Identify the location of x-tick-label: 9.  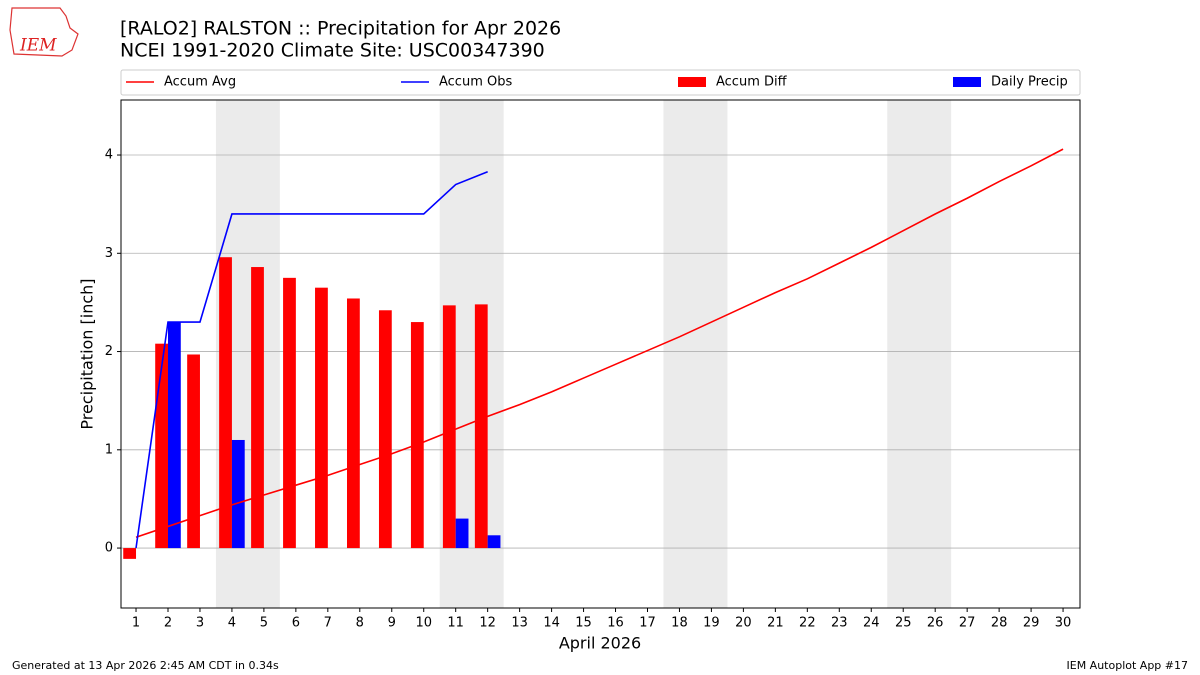
(392, 623).